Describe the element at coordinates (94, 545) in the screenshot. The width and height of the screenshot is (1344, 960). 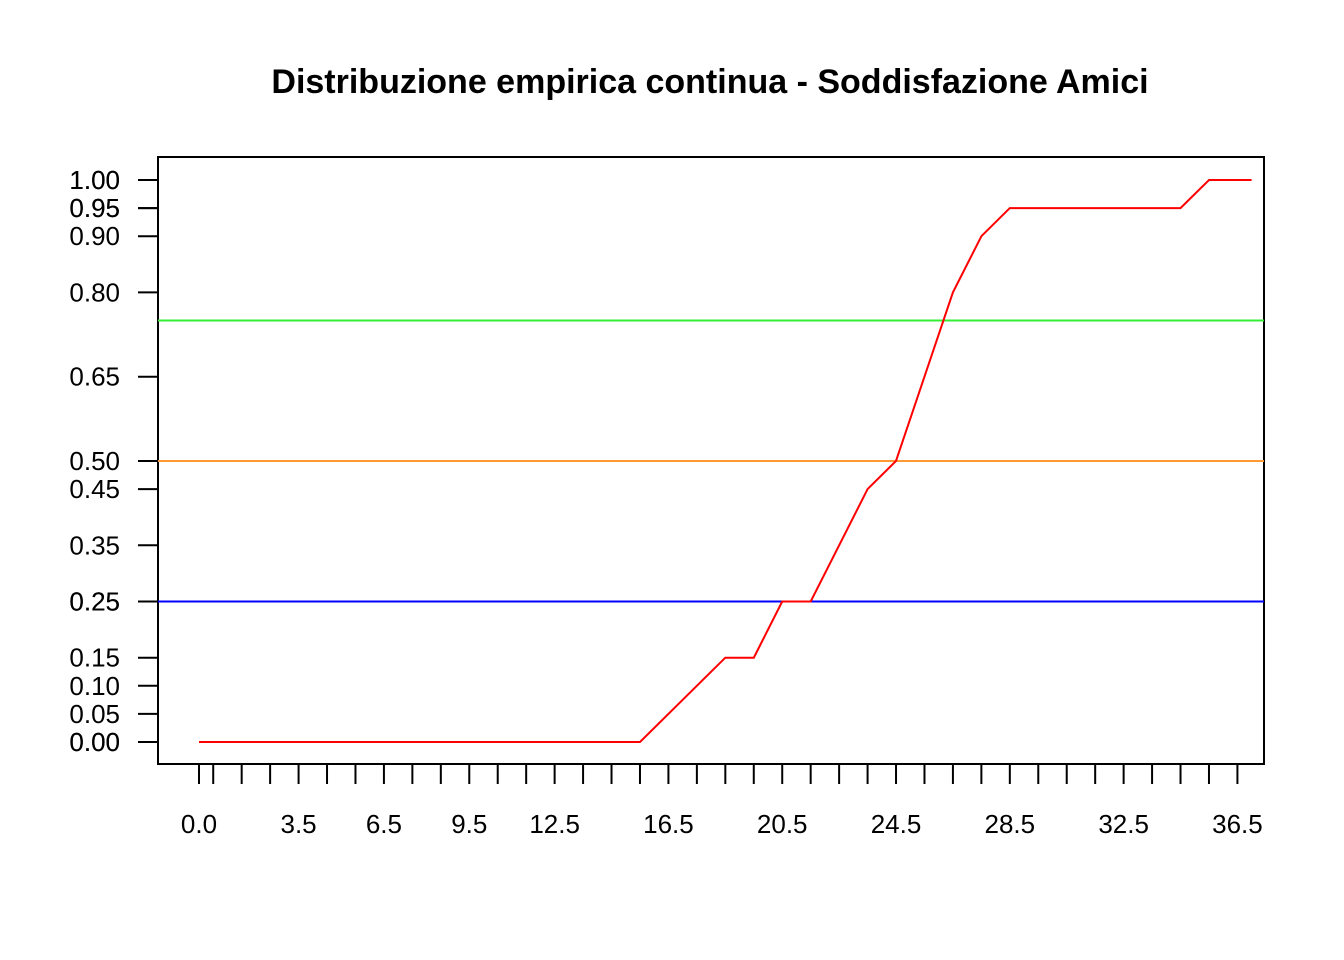
I see `y-tick-label: 0.35` at that location.